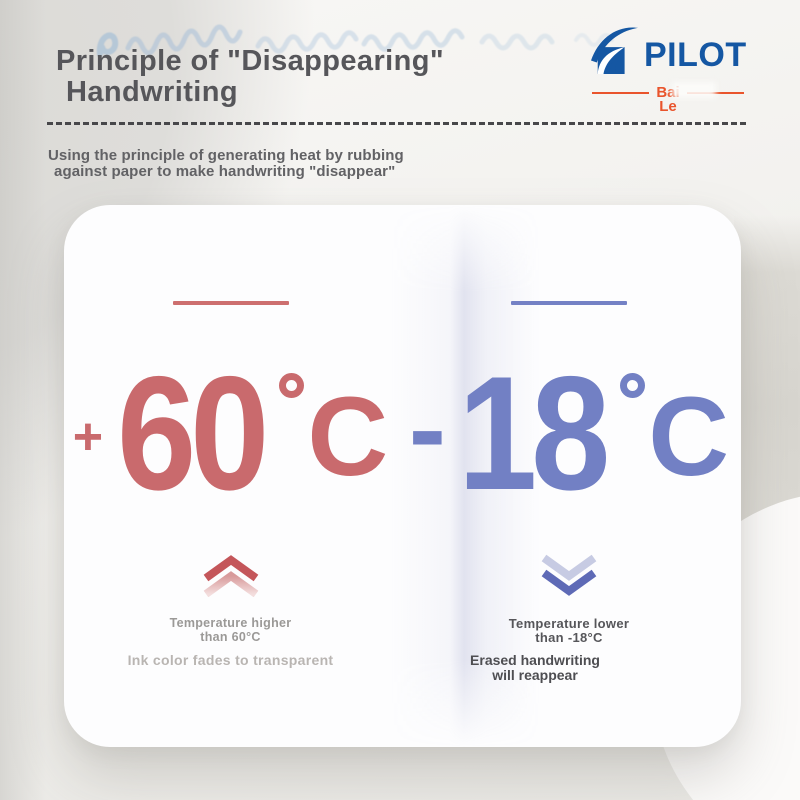 This screenshot has width=800, height=800. What do you see at coordinates (695, 55) in the screenshot?
I see `brand-wordmark: PILOT` at bounding box center [695, 55].